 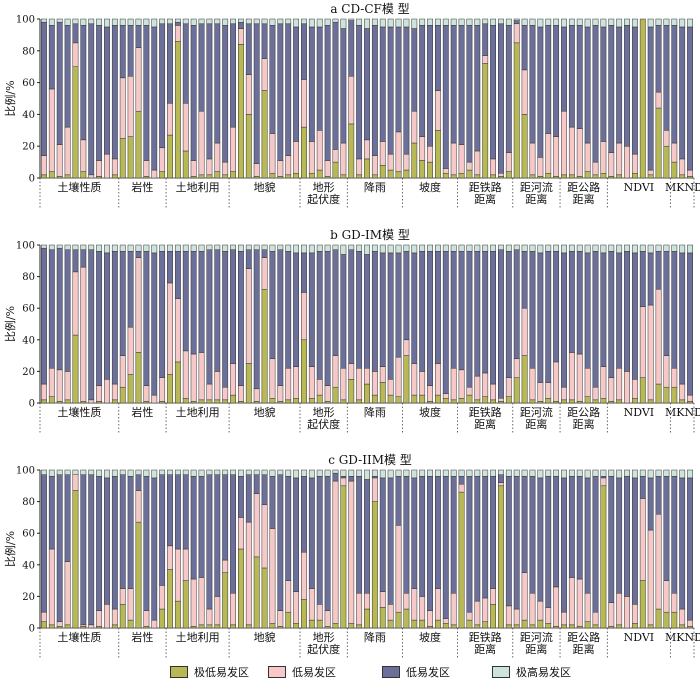 I want to click on y-tick-label: 20, so click(x=28, y=372).